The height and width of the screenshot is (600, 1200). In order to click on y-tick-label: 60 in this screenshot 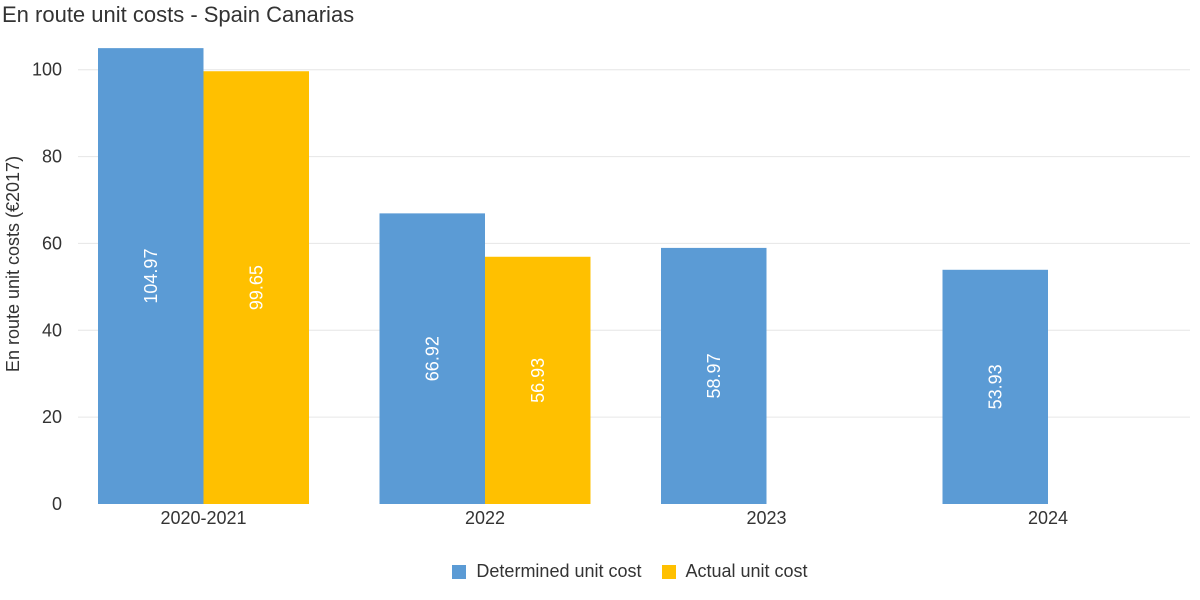, I will do `click(52, 243)`.